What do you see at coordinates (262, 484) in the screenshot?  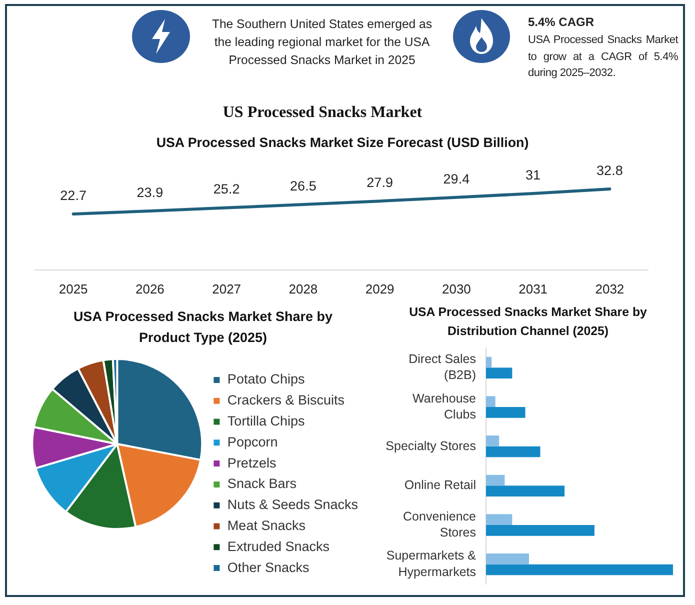 I see `legend-label: Snack Bars` at bounding box center [262, 484].